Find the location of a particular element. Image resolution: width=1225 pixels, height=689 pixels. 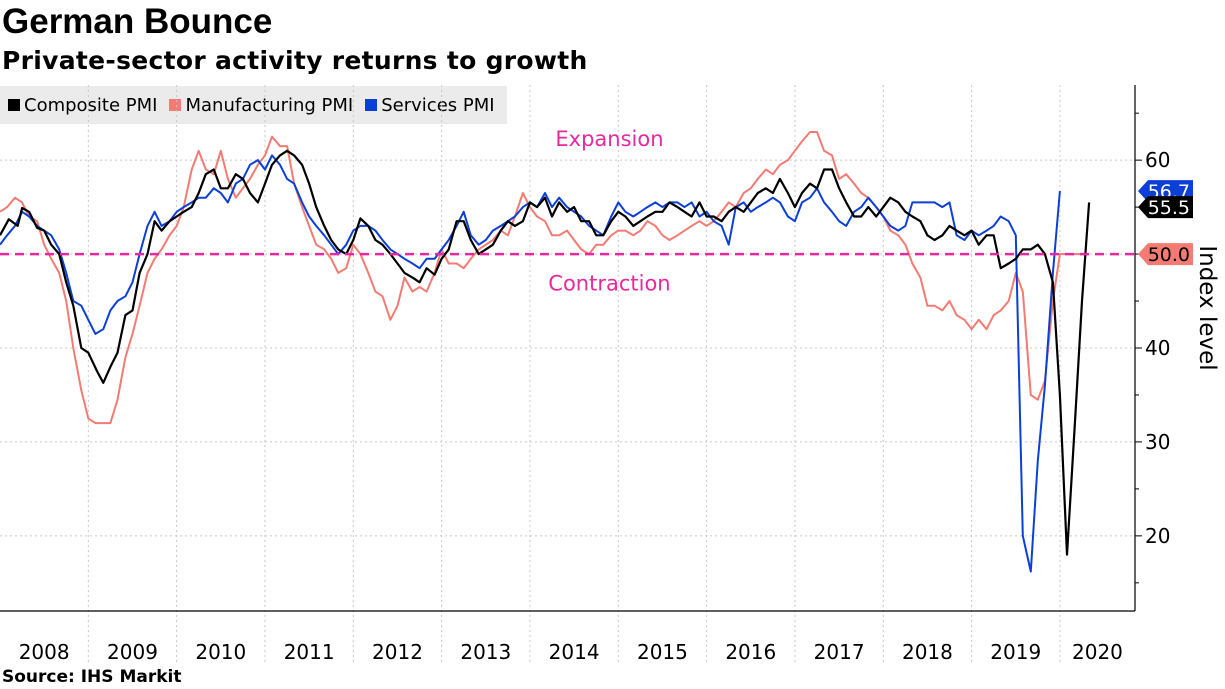

composite-end-label-text: 55.5 is located at coordinates (1169, 208).